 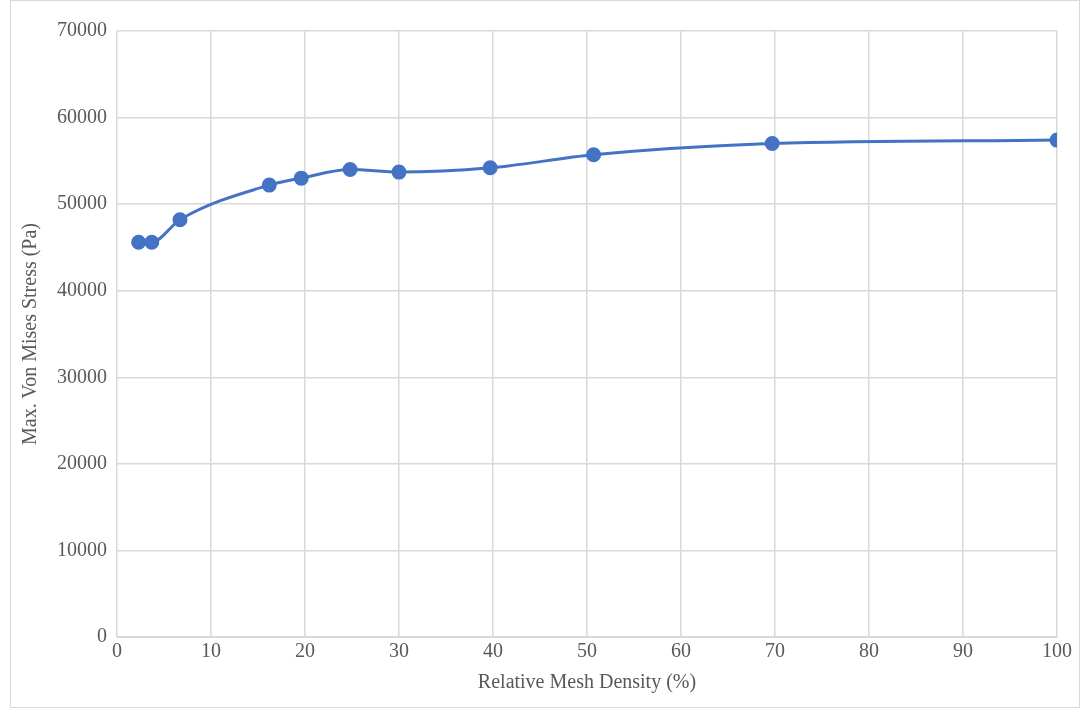 What do you see at coordinates (869, 650) in the screenshot?
I see `x-tick-label: 80` at bounding box center [869, 650].